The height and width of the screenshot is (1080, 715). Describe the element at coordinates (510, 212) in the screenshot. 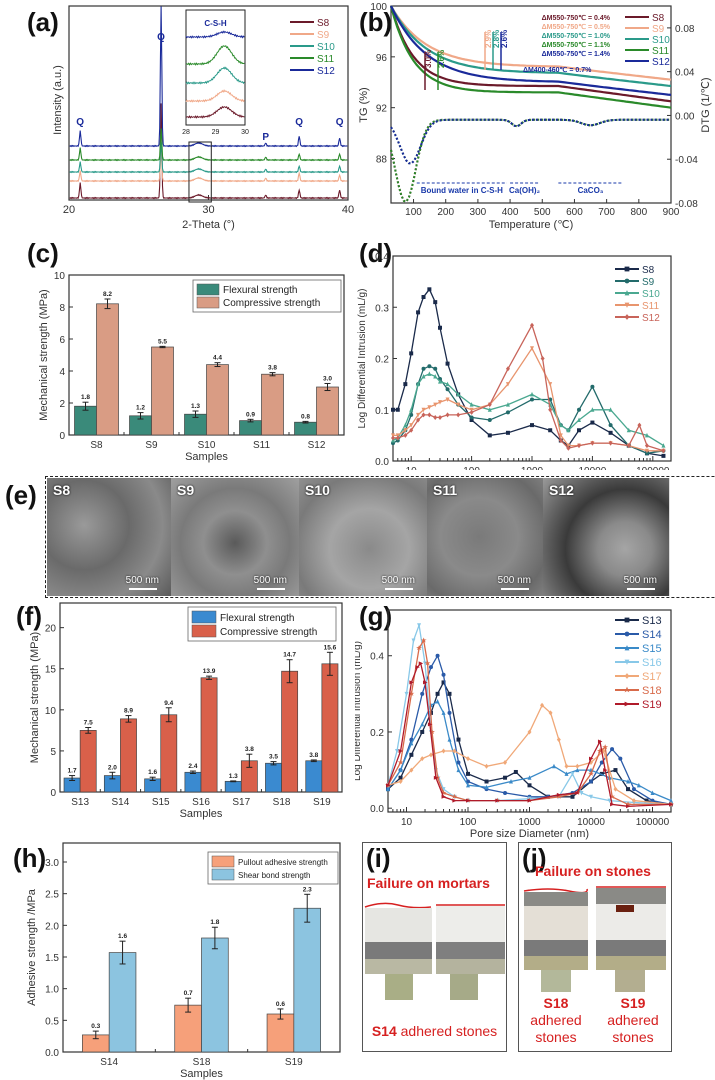

I see `x-tick-label: 400` at that location.